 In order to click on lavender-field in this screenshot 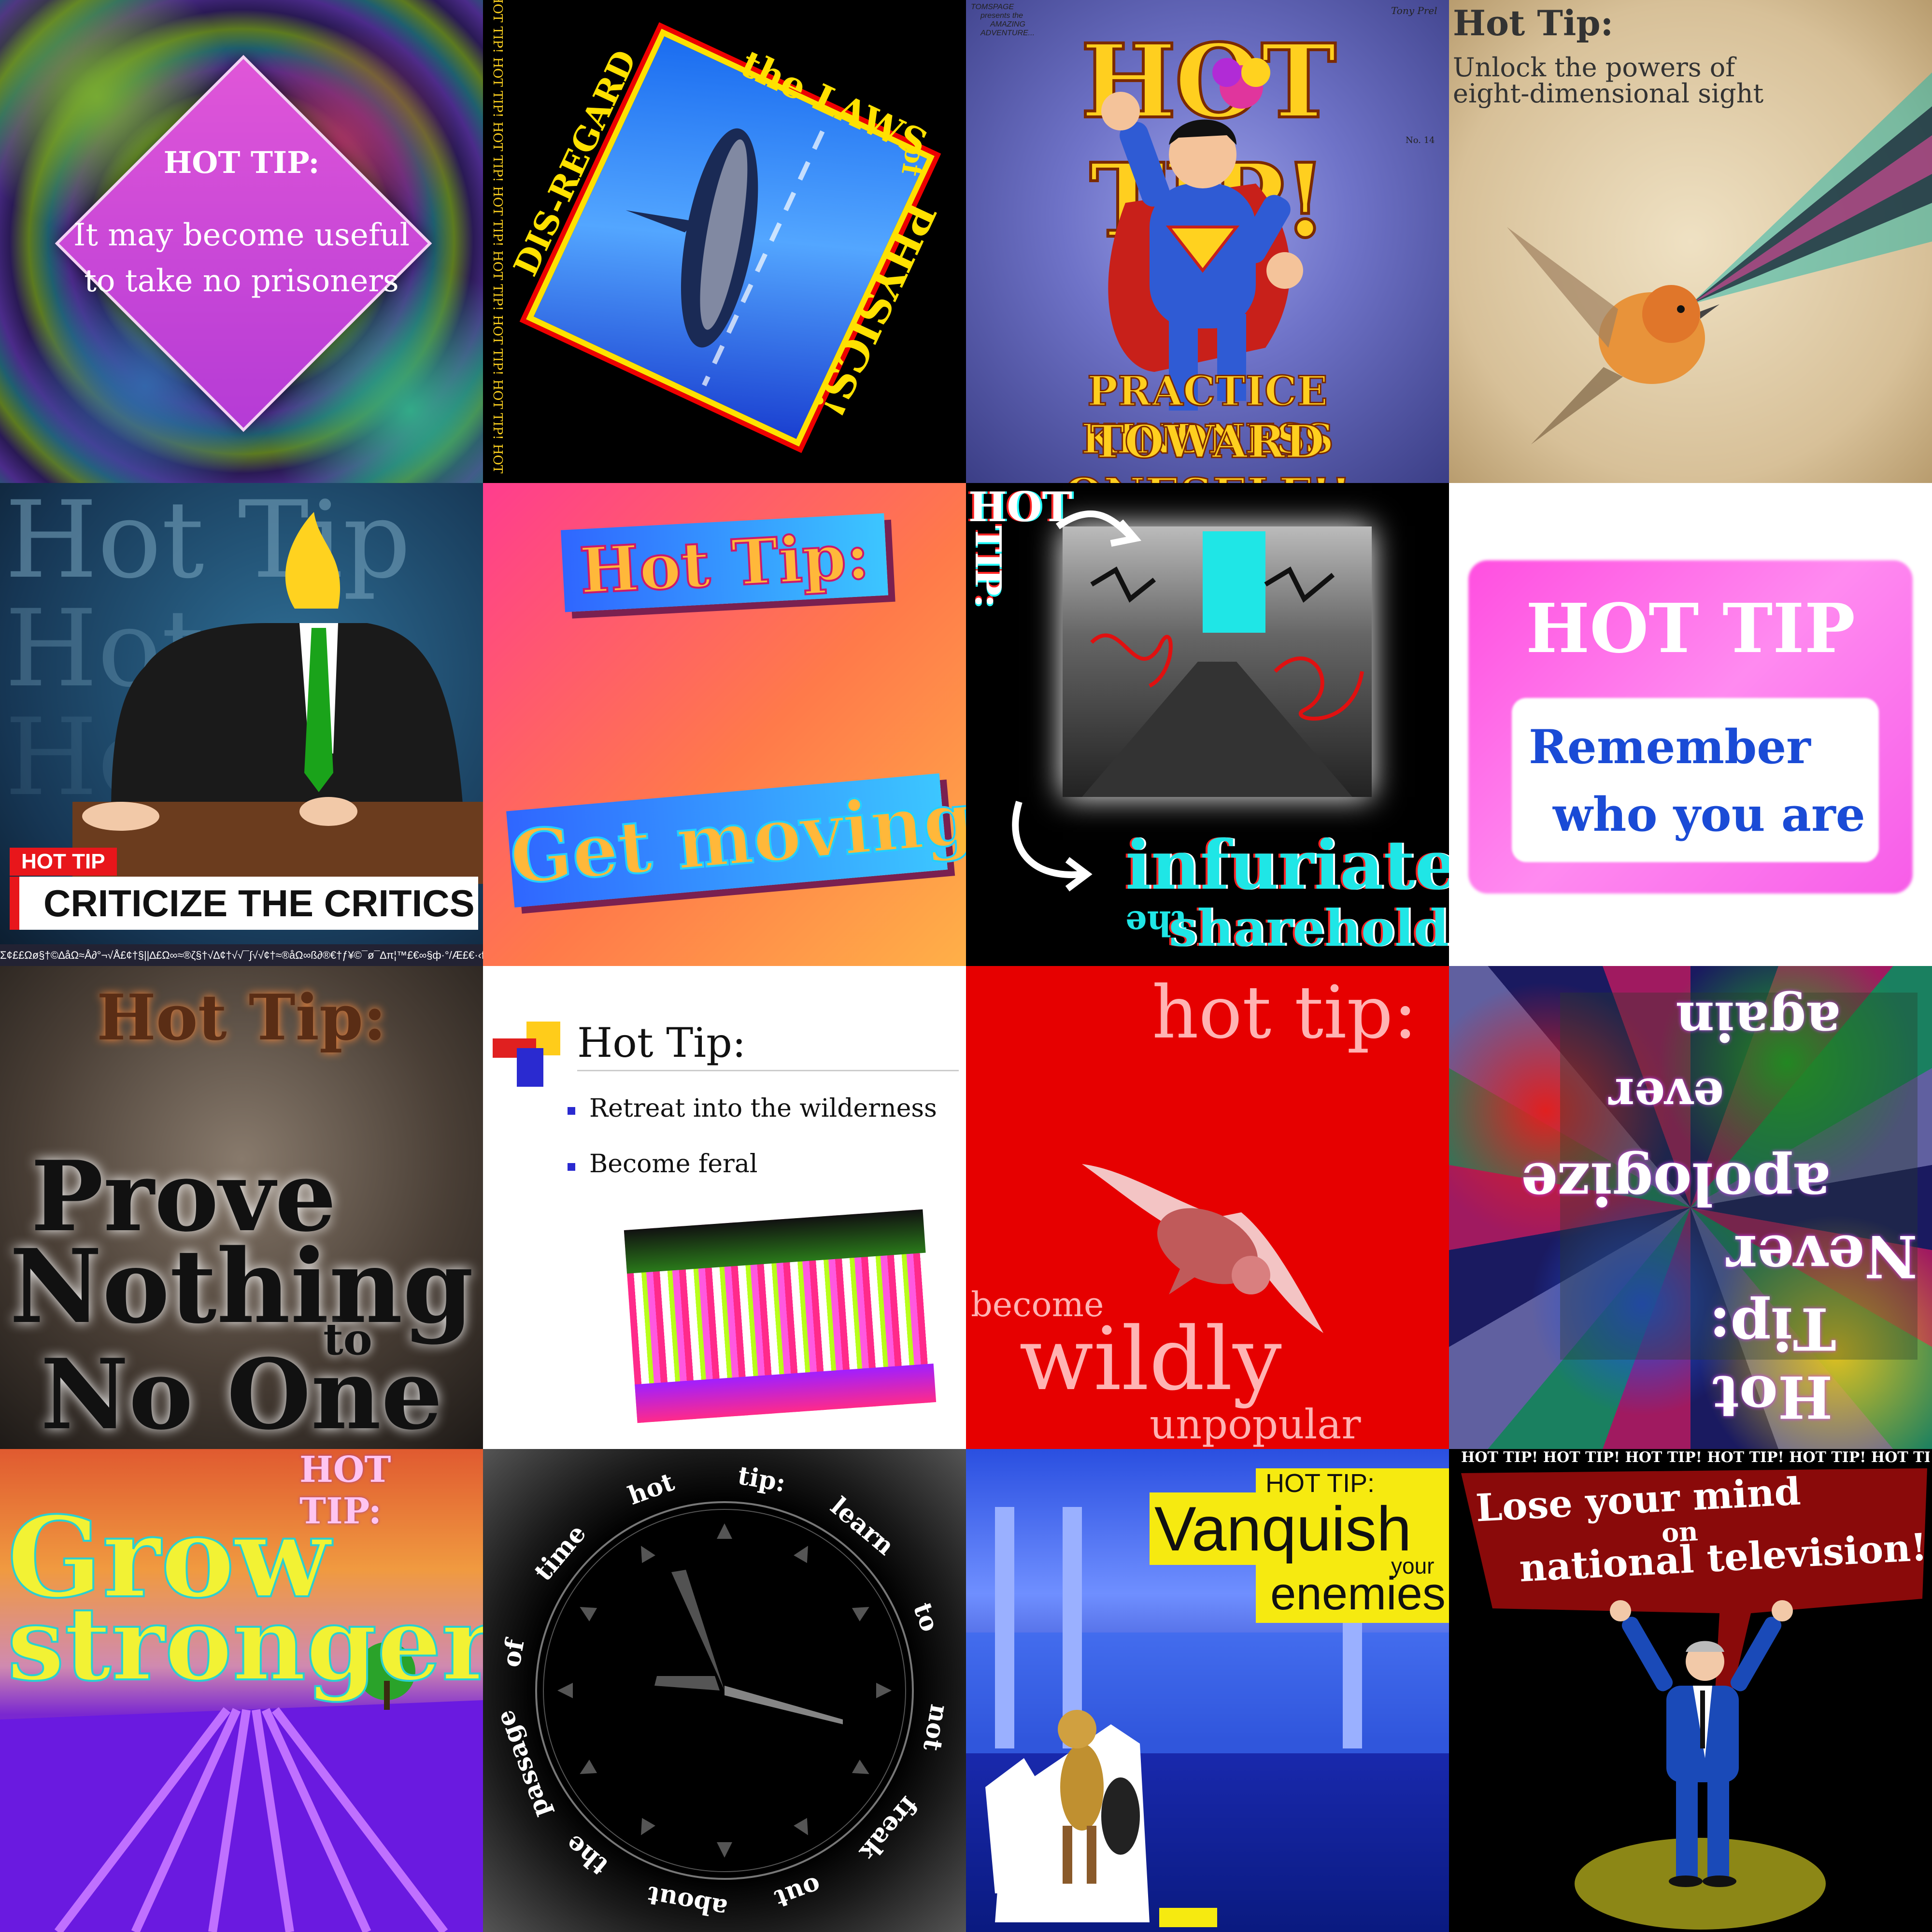, I will do `click(241, 1787)`.